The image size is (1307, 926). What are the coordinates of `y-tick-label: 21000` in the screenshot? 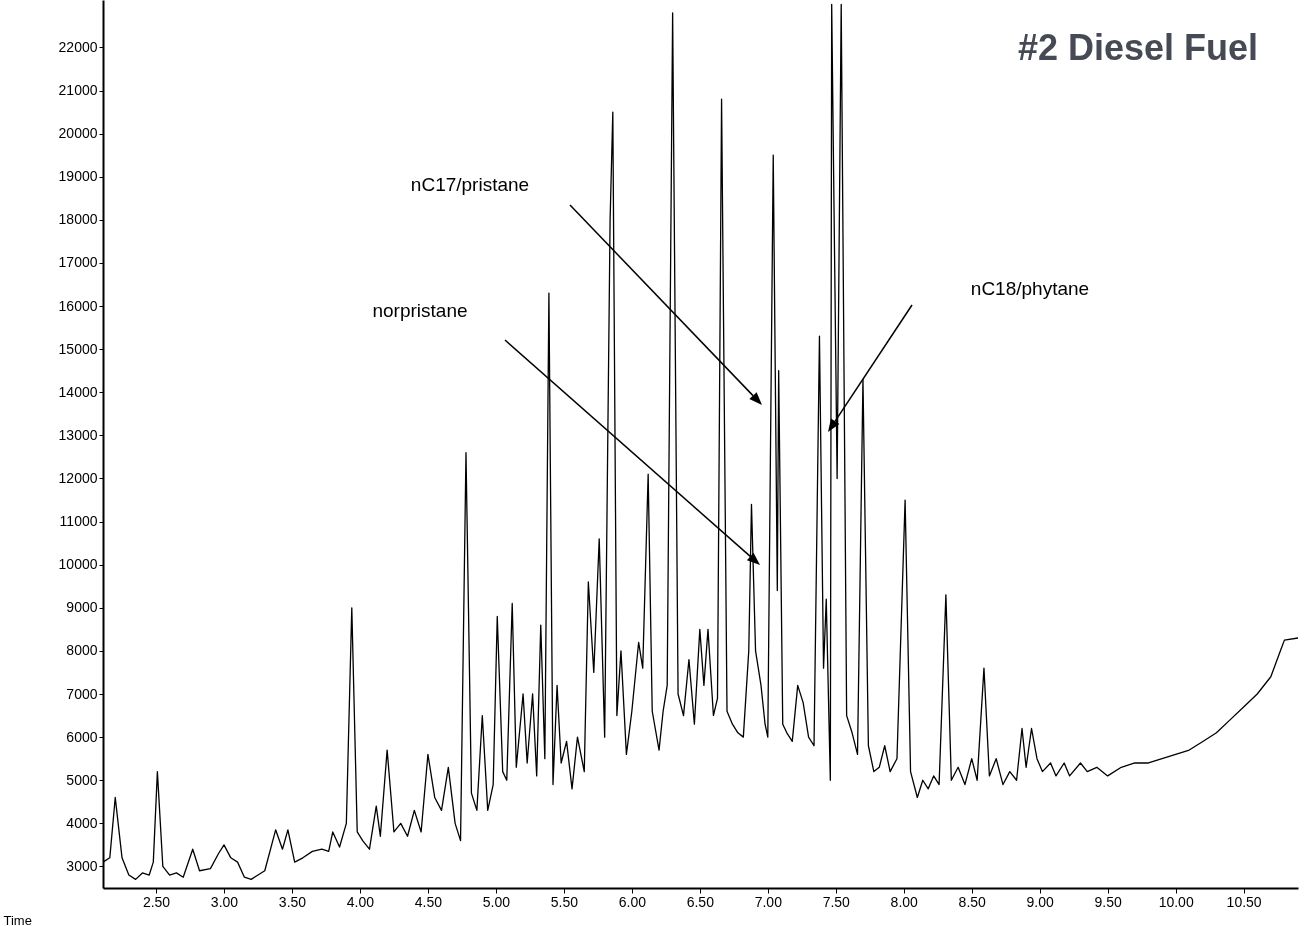 It's located at (78, 90).